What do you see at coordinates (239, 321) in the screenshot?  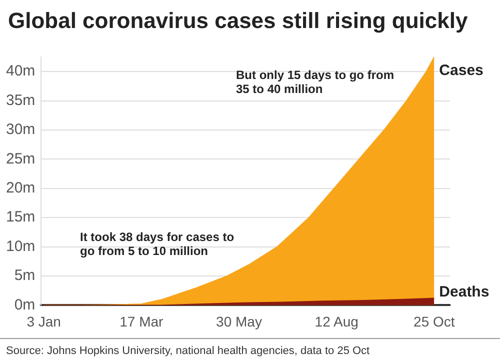 I see `x-tick-label: 30 May` at bounding box center [239, 321].